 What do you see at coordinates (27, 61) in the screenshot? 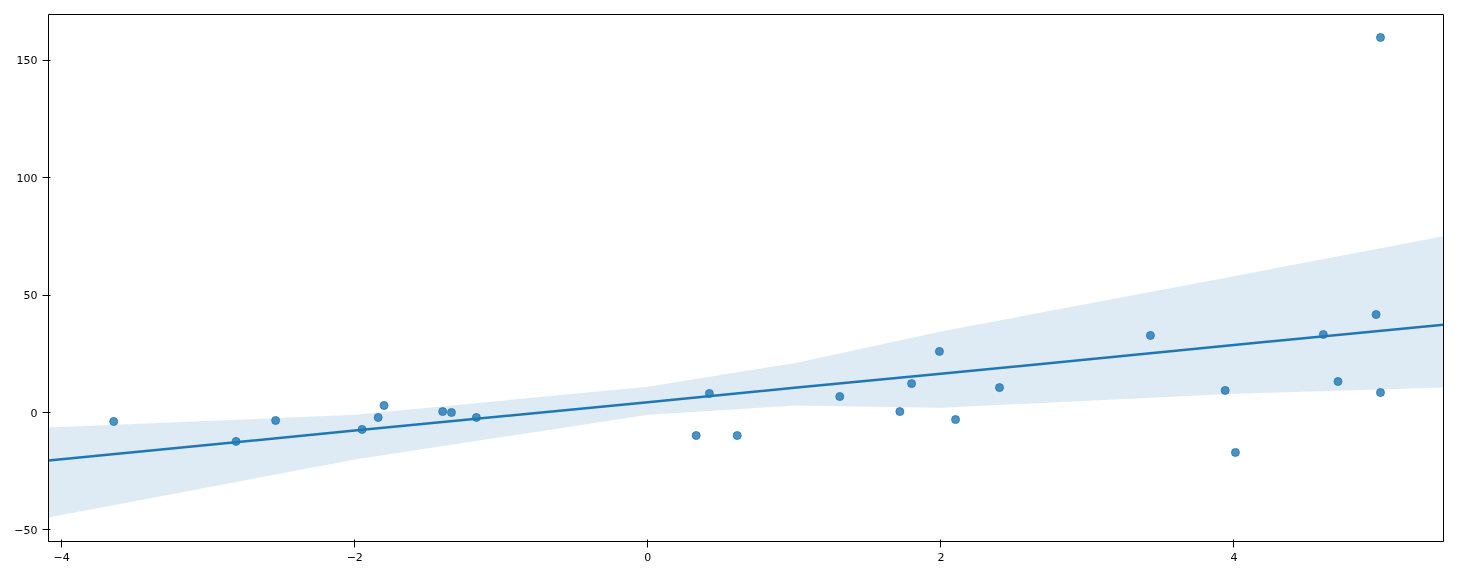
I see `y-tick-label: 150` at bounding box center [27, 61].